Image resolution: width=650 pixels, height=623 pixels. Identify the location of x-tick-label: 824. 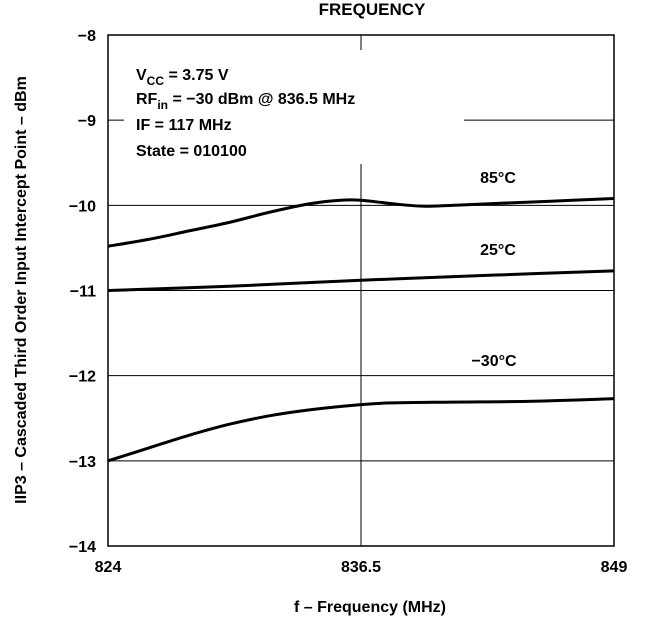
(108, 567).